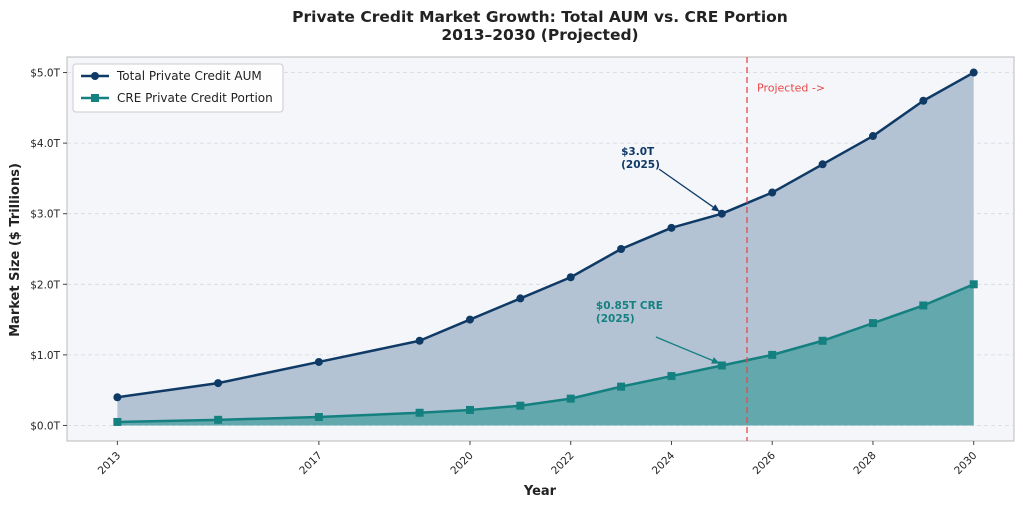  I want to click on x-tick-label: 2017, so click(310, 463).